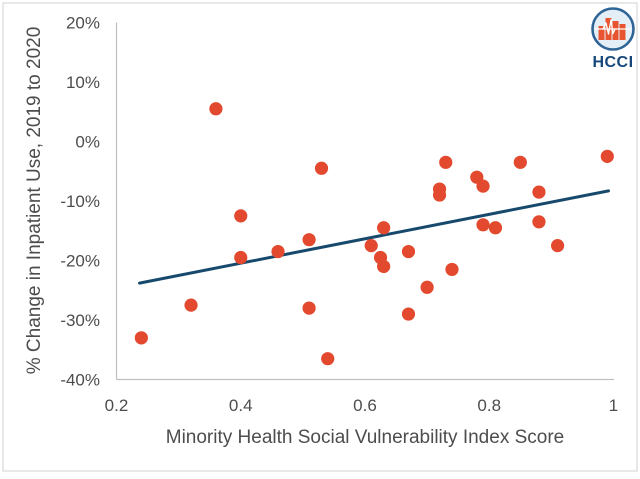 This screenshot has width=640, height=479. Describe the element at coordinates (83, 23) in the screenshot. I see `y-tick-label: 20%` at that location.